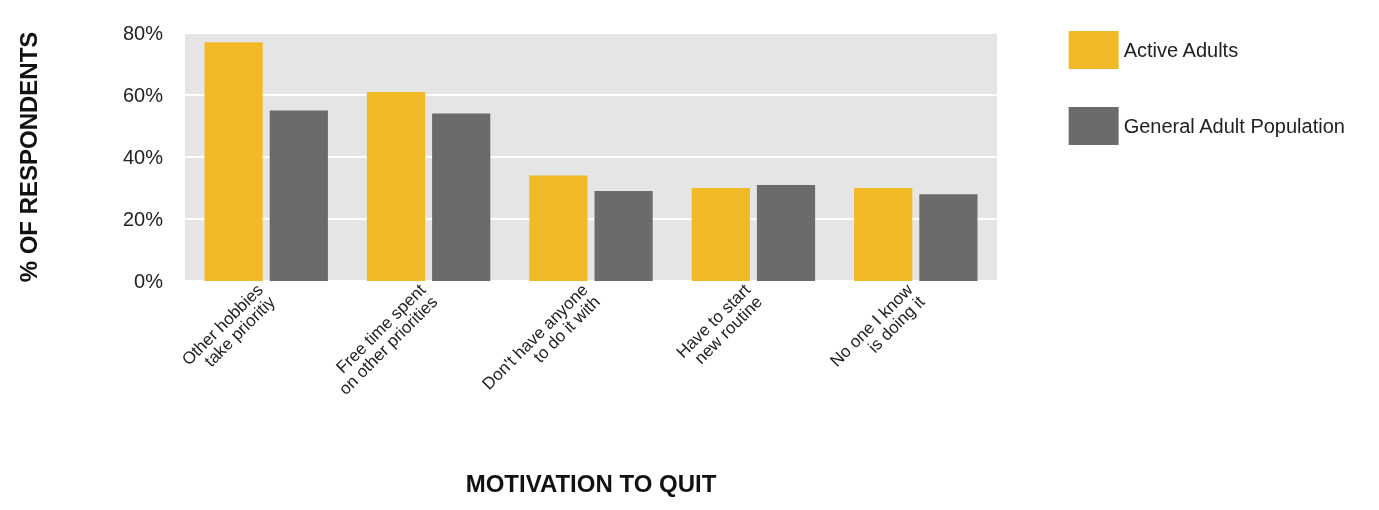 This screenshot has width=1379, height=510. I want to click on y-tick-label: 80%, so click(143, 33).